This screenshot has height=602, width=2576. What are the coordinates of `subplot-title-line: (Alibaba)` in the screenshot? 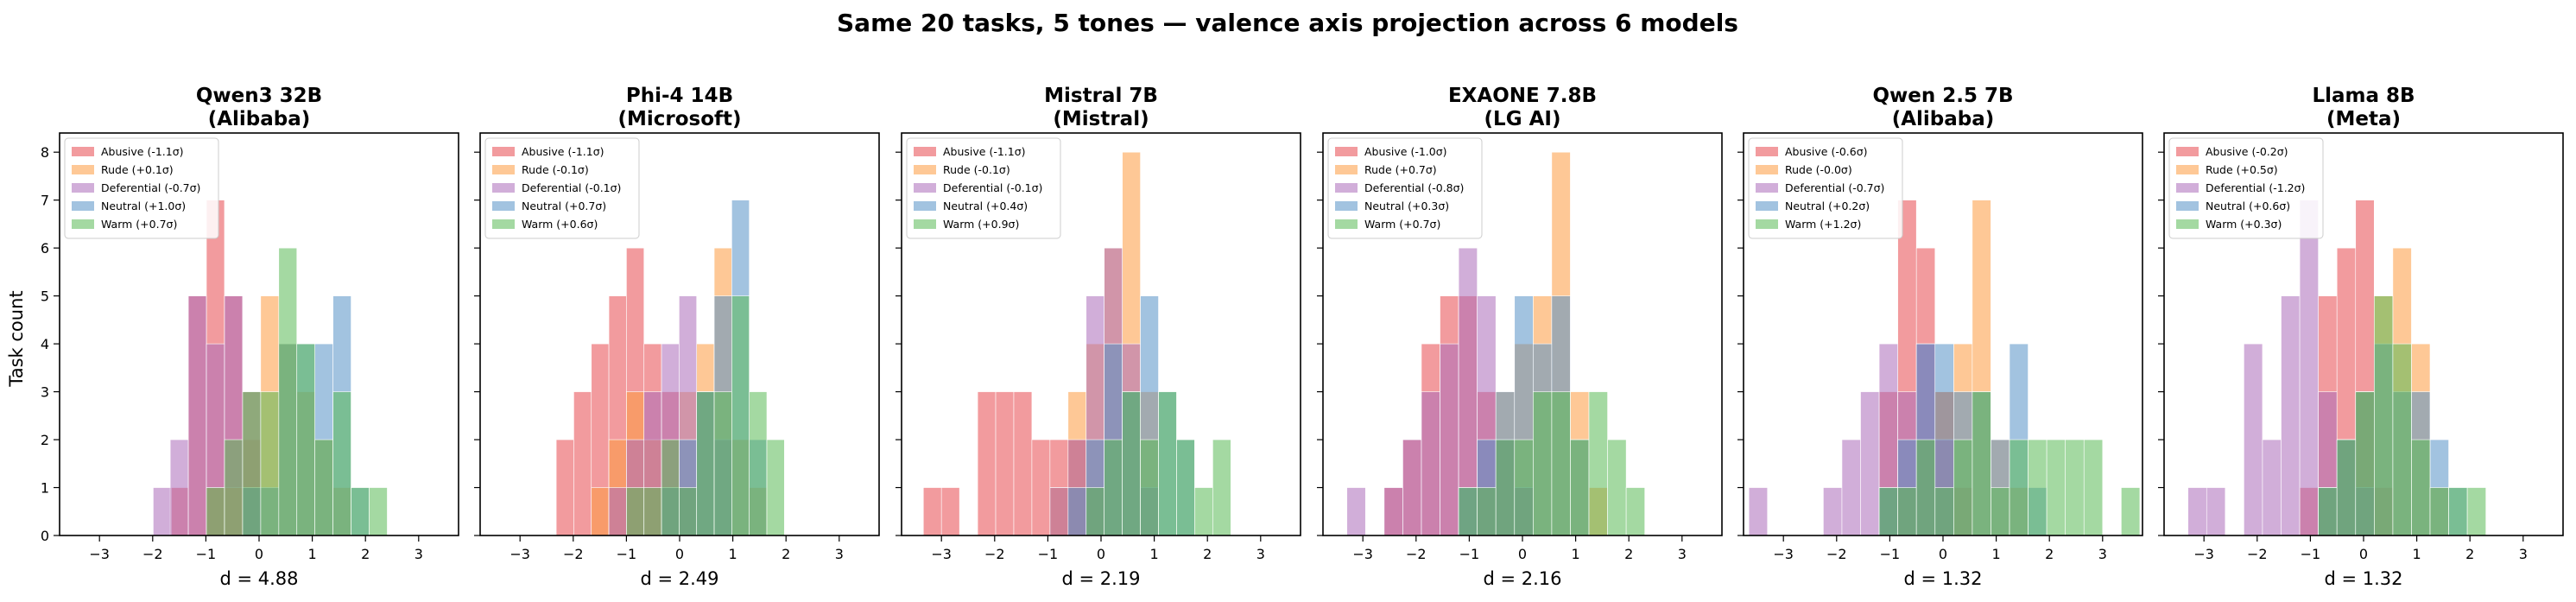 It's located at (259, 119).